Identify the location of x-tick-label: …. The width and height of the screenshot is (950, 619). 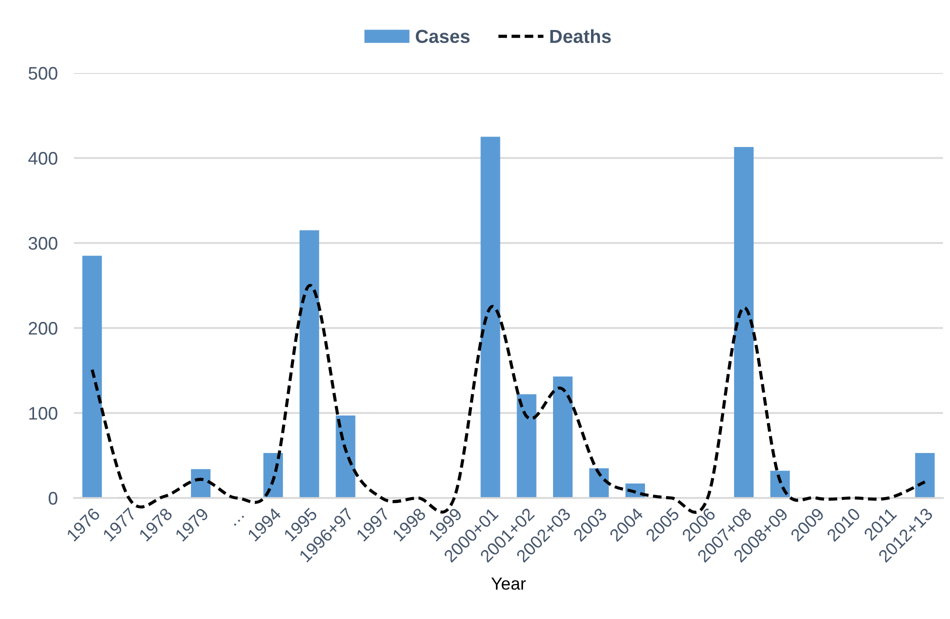
(239, 521).